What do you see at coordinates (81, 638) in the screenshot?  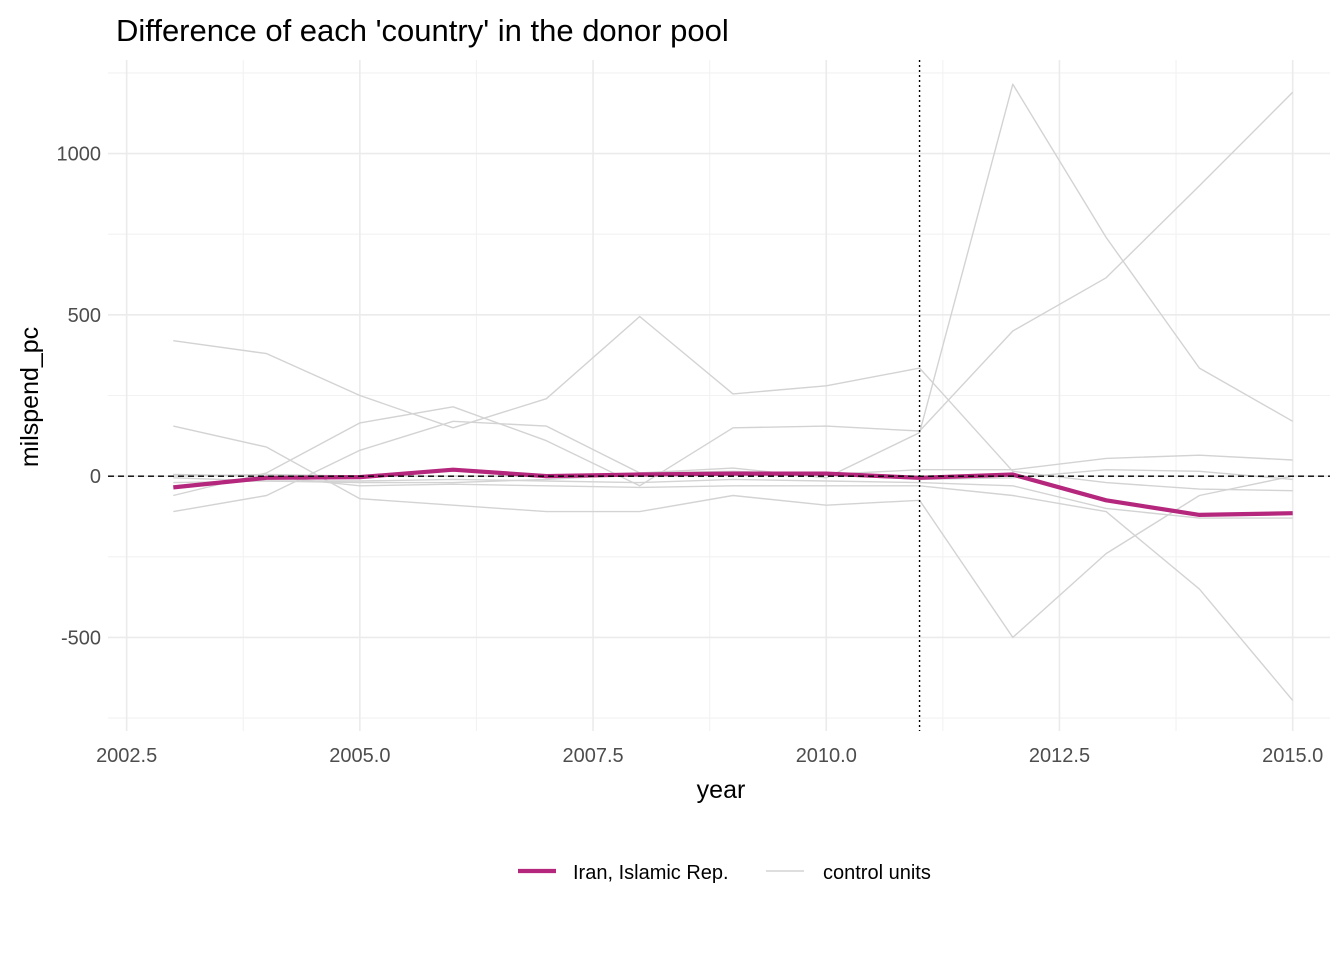 I see `y-tick-label: -500` at bounding box center [81, 638].